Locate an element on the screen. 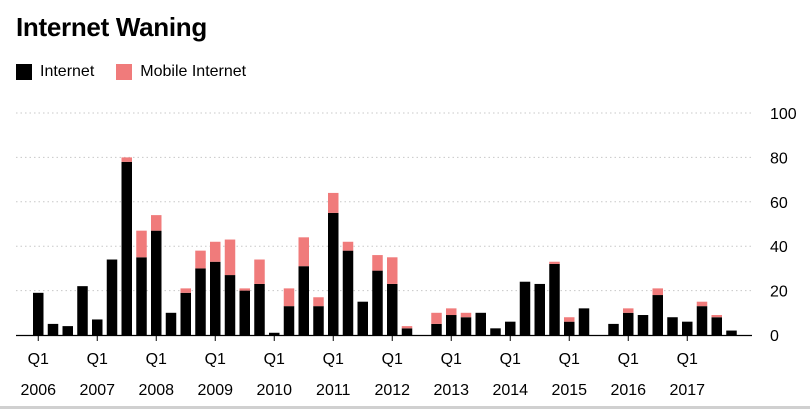 The height and width of the screenshot is (409, 810). y-tick-label: 100 is located at coordinates (783, 114).